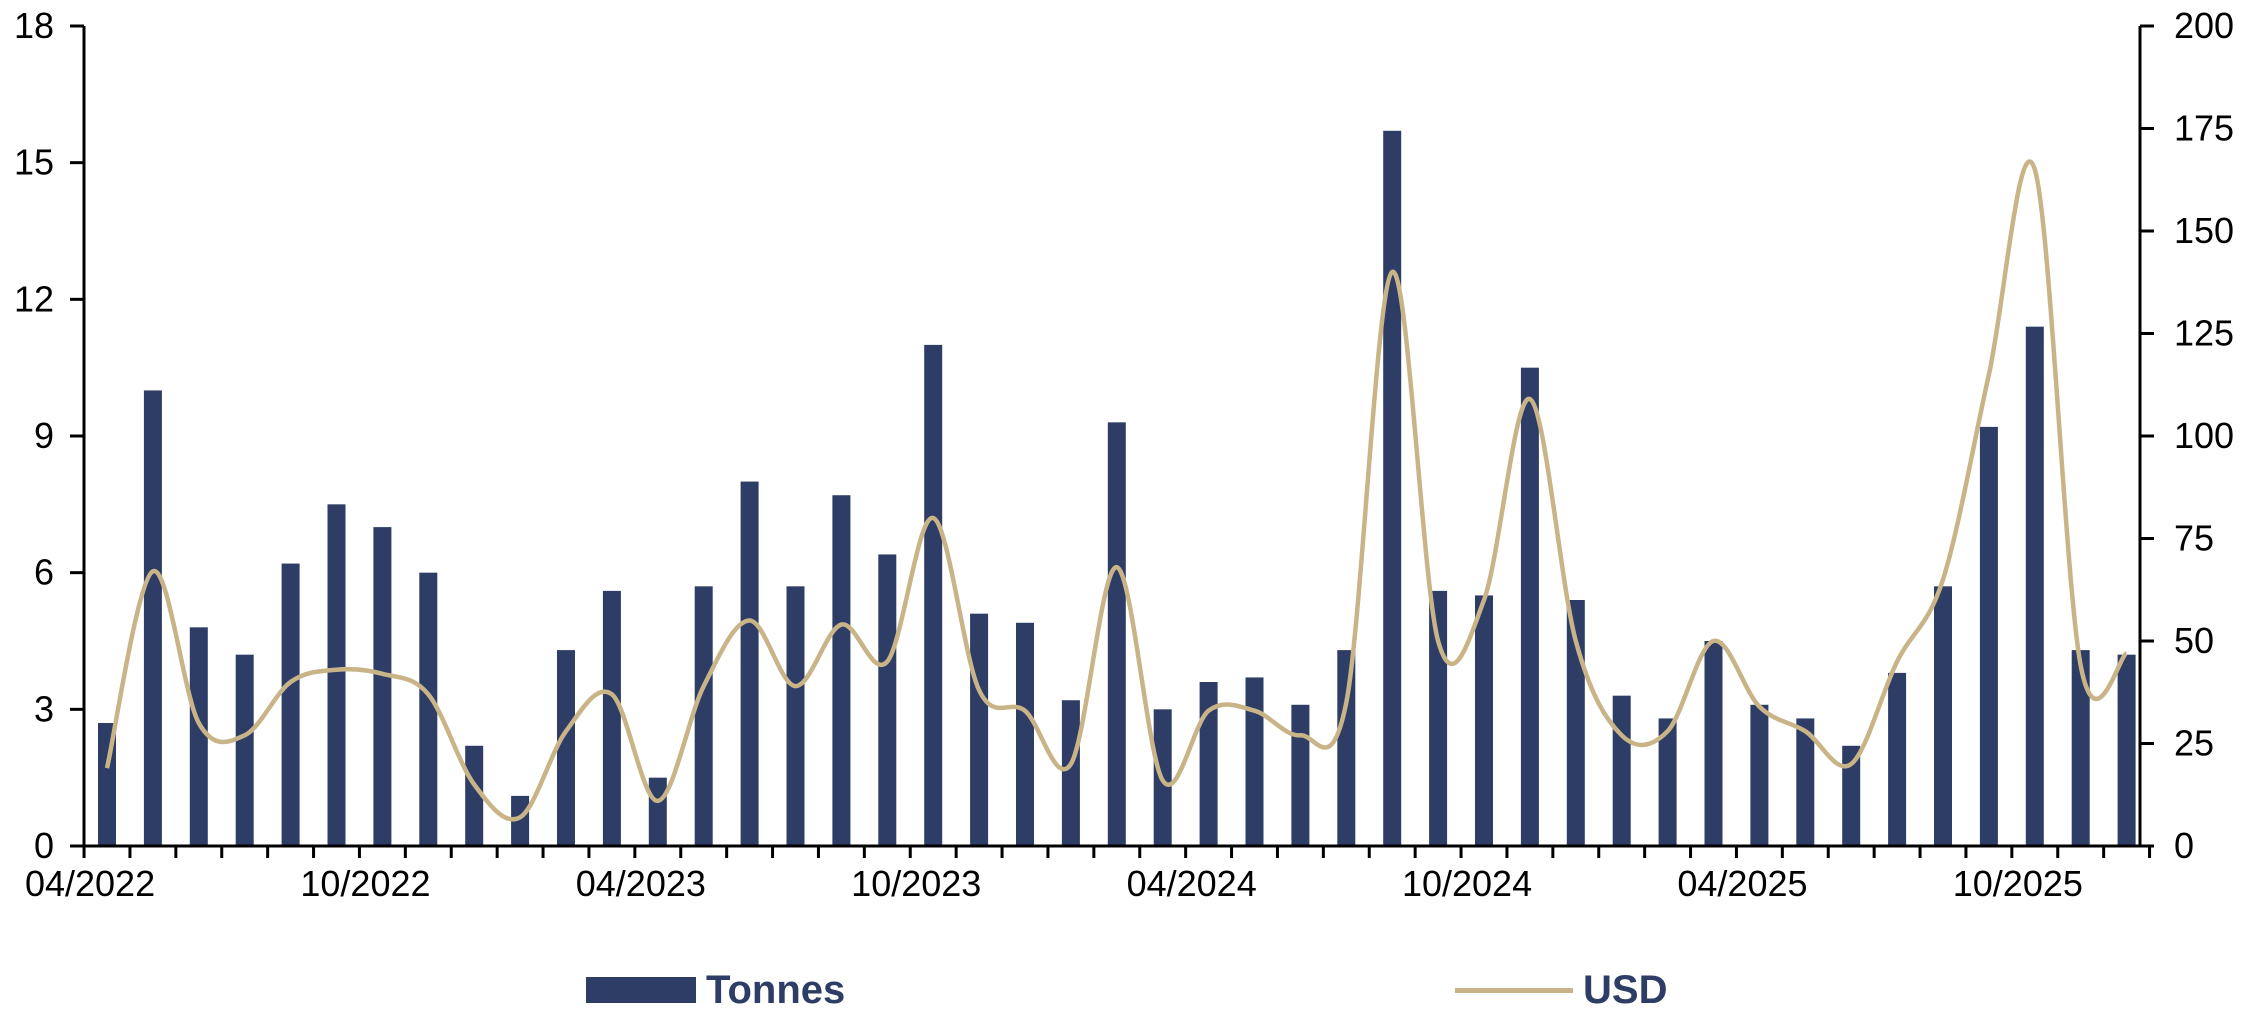  What do you see at coordinates (34, 162) in the screenshot?
I see `y-left-tick-label-5: 15` at bounding box center [34, 162].